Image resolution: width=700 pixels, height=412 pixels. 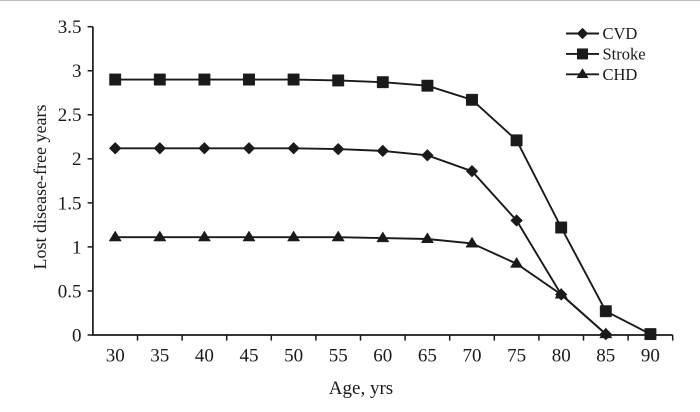 I want to click on legend-cvd-marker-icon, so click(x=582, y=33).